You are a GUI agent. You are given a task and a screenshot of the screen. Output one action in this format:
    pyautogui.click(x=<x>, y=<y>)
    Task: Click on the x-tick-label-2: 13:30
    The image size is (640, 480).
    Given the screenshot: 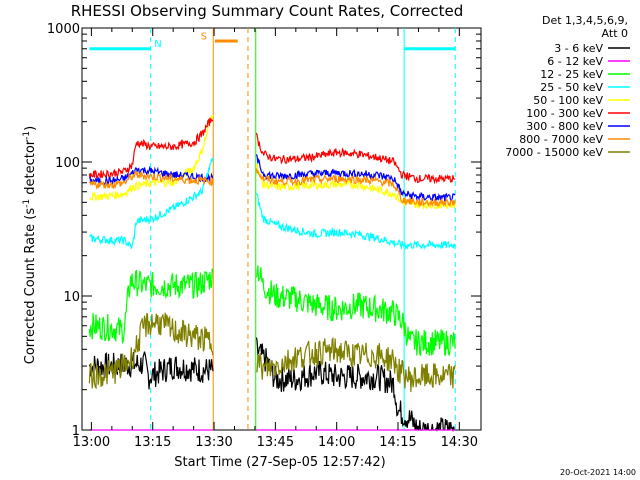 What is the action you would take?
    pyautogui.click(x=213, y=442)
    